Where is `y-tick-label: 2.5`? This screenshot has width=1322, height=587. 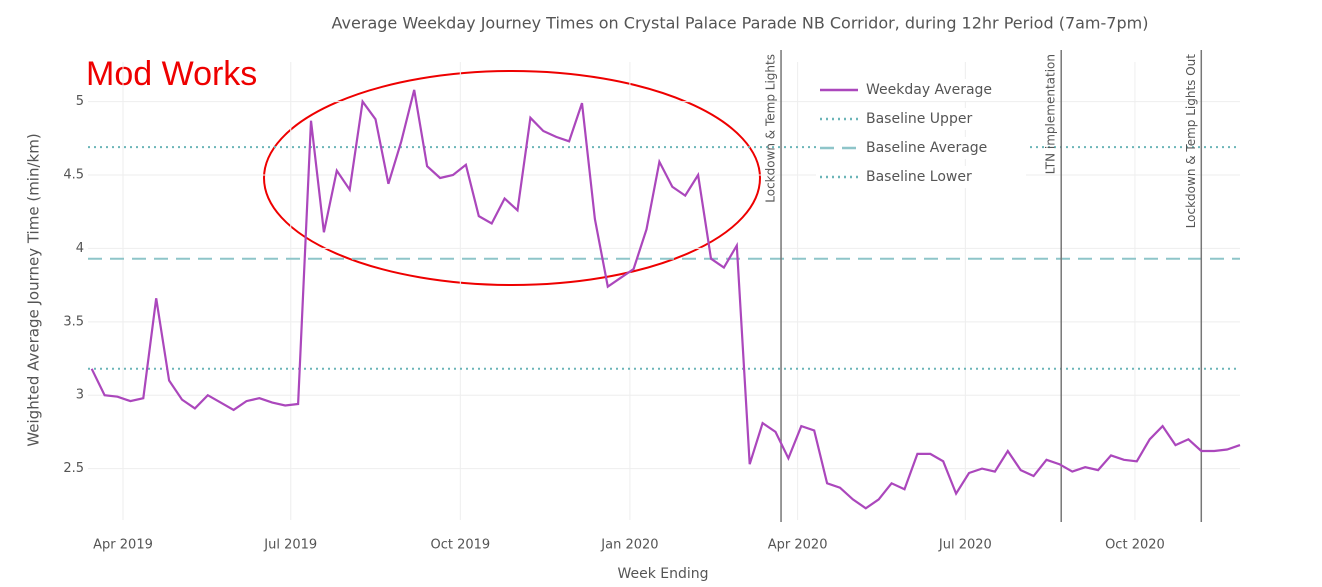
y-tick-label: 2.5 is located at coordinates (73, 468).